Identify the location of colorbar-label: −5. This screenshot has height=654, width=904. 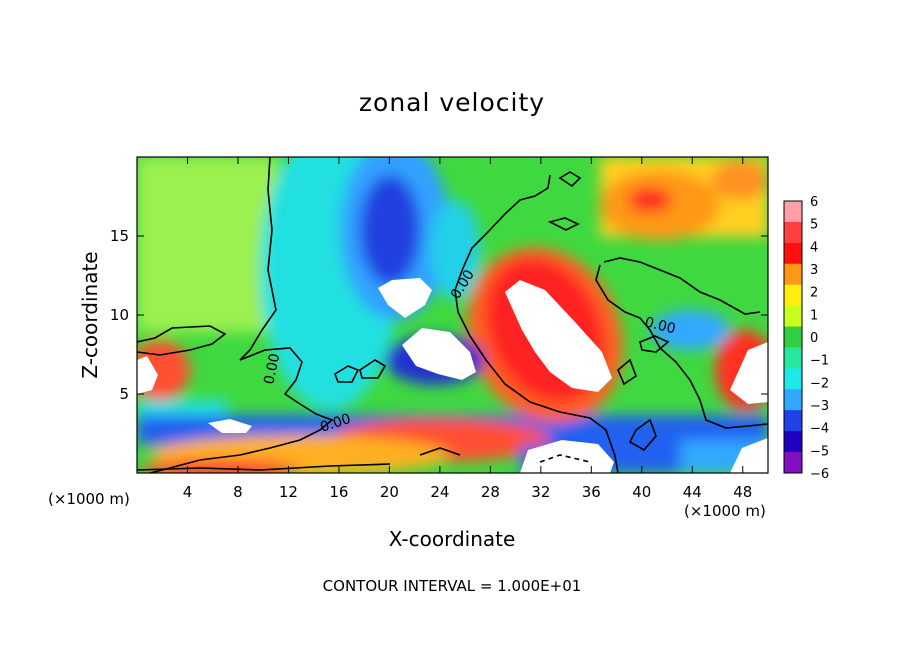
(819, 451).